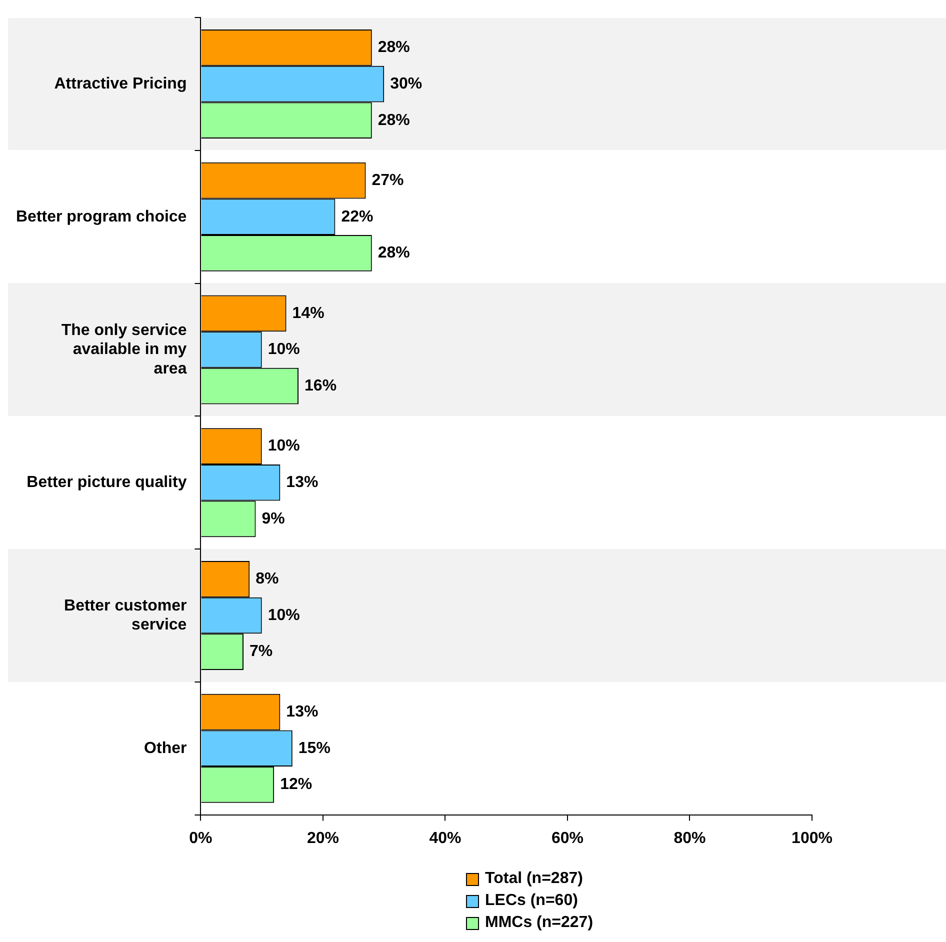 Image resolution: width=946 pixels, height=942 pixels. Describe the element at coordinates (534, 879) in the screenshot. I see `legend-label: Total (n=287)` at that location.